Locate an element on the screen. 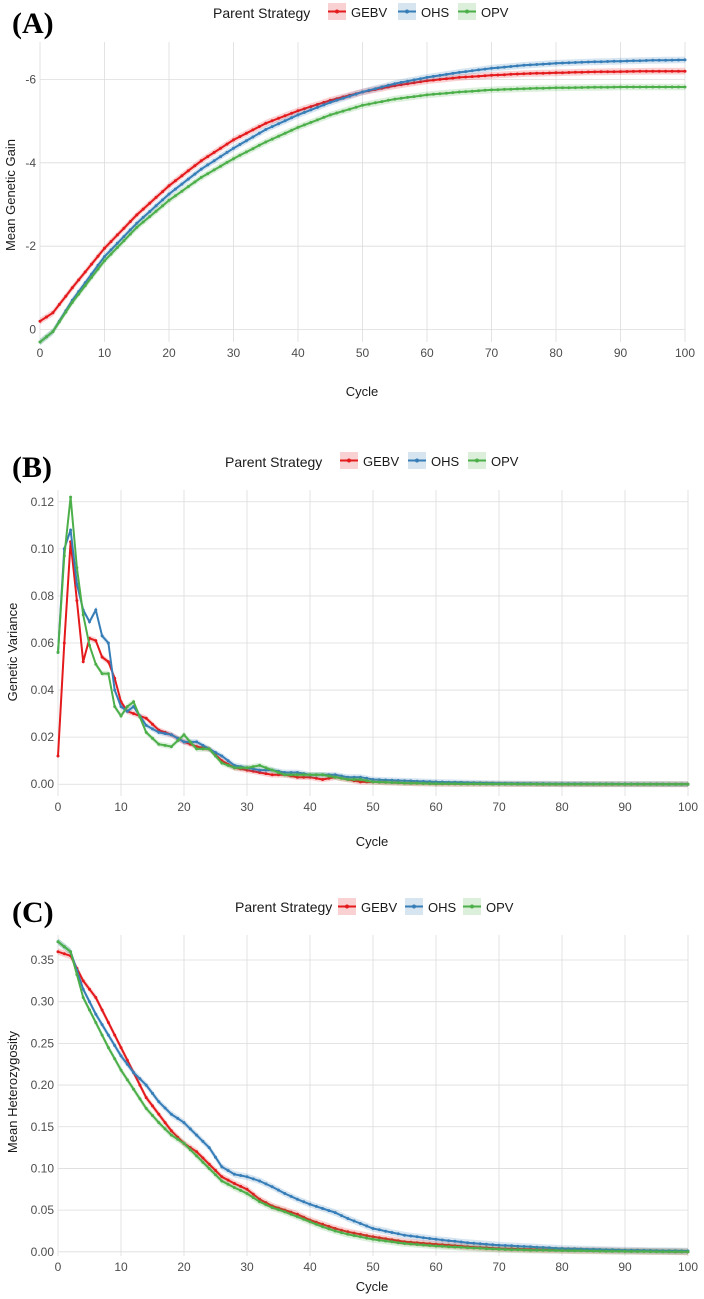  panel-b-x-tick-label: 40 is located at coordinates (310, 807).